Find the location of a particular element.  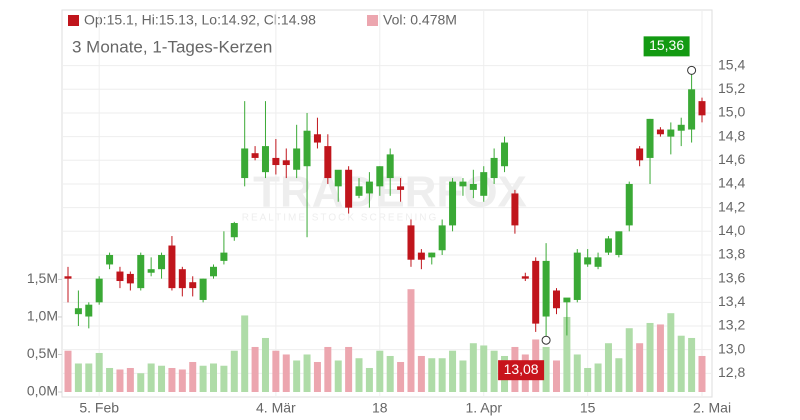

watermark-sub: REALTIME STOCK SCREENING is located at coordinates (340, 218).